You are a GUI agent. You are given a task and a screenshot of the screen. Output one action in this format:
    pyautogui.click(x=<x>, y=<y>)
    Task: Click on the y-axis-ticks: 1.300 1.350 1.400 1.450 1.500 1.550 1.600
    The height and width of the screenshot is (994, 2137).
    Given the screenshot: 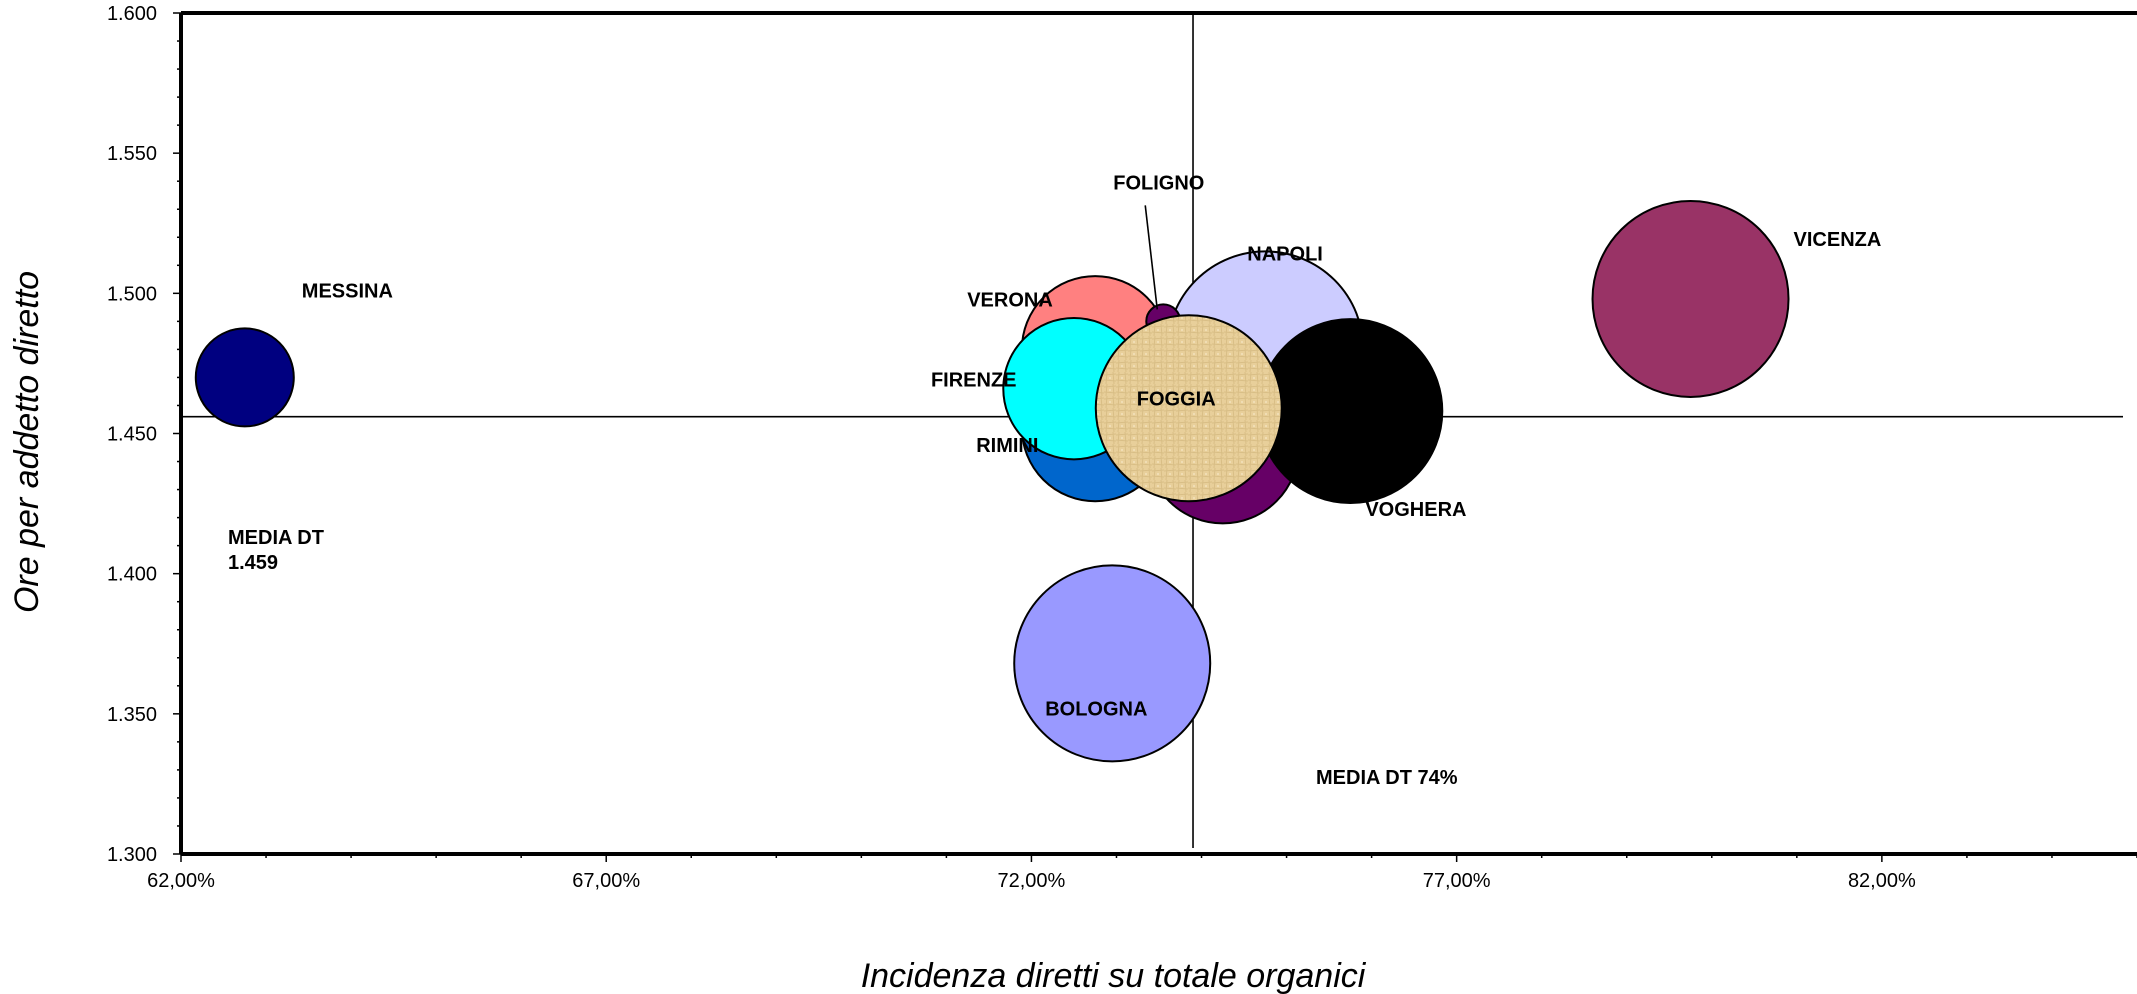 What is the action you would take?
    pyautogui.click(x=132, y=434)
    